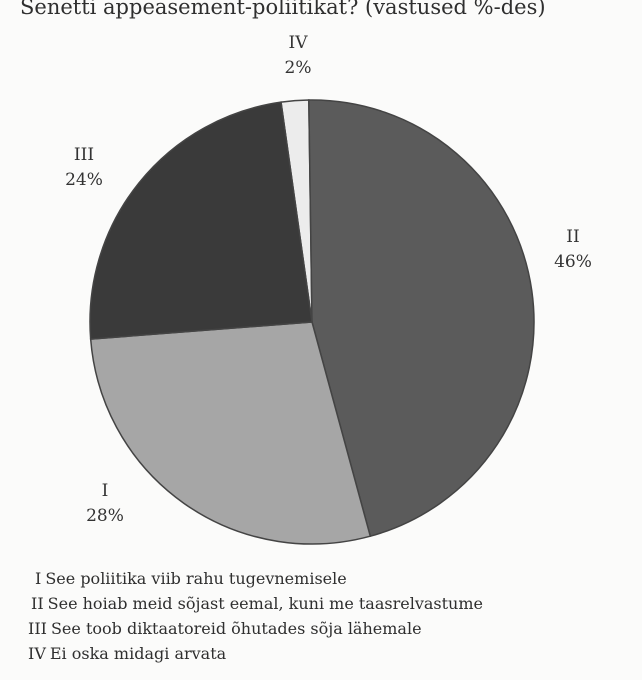 This screenshot has width=642, height=680. I want to click on legend-roman: III, so click(37, 628).